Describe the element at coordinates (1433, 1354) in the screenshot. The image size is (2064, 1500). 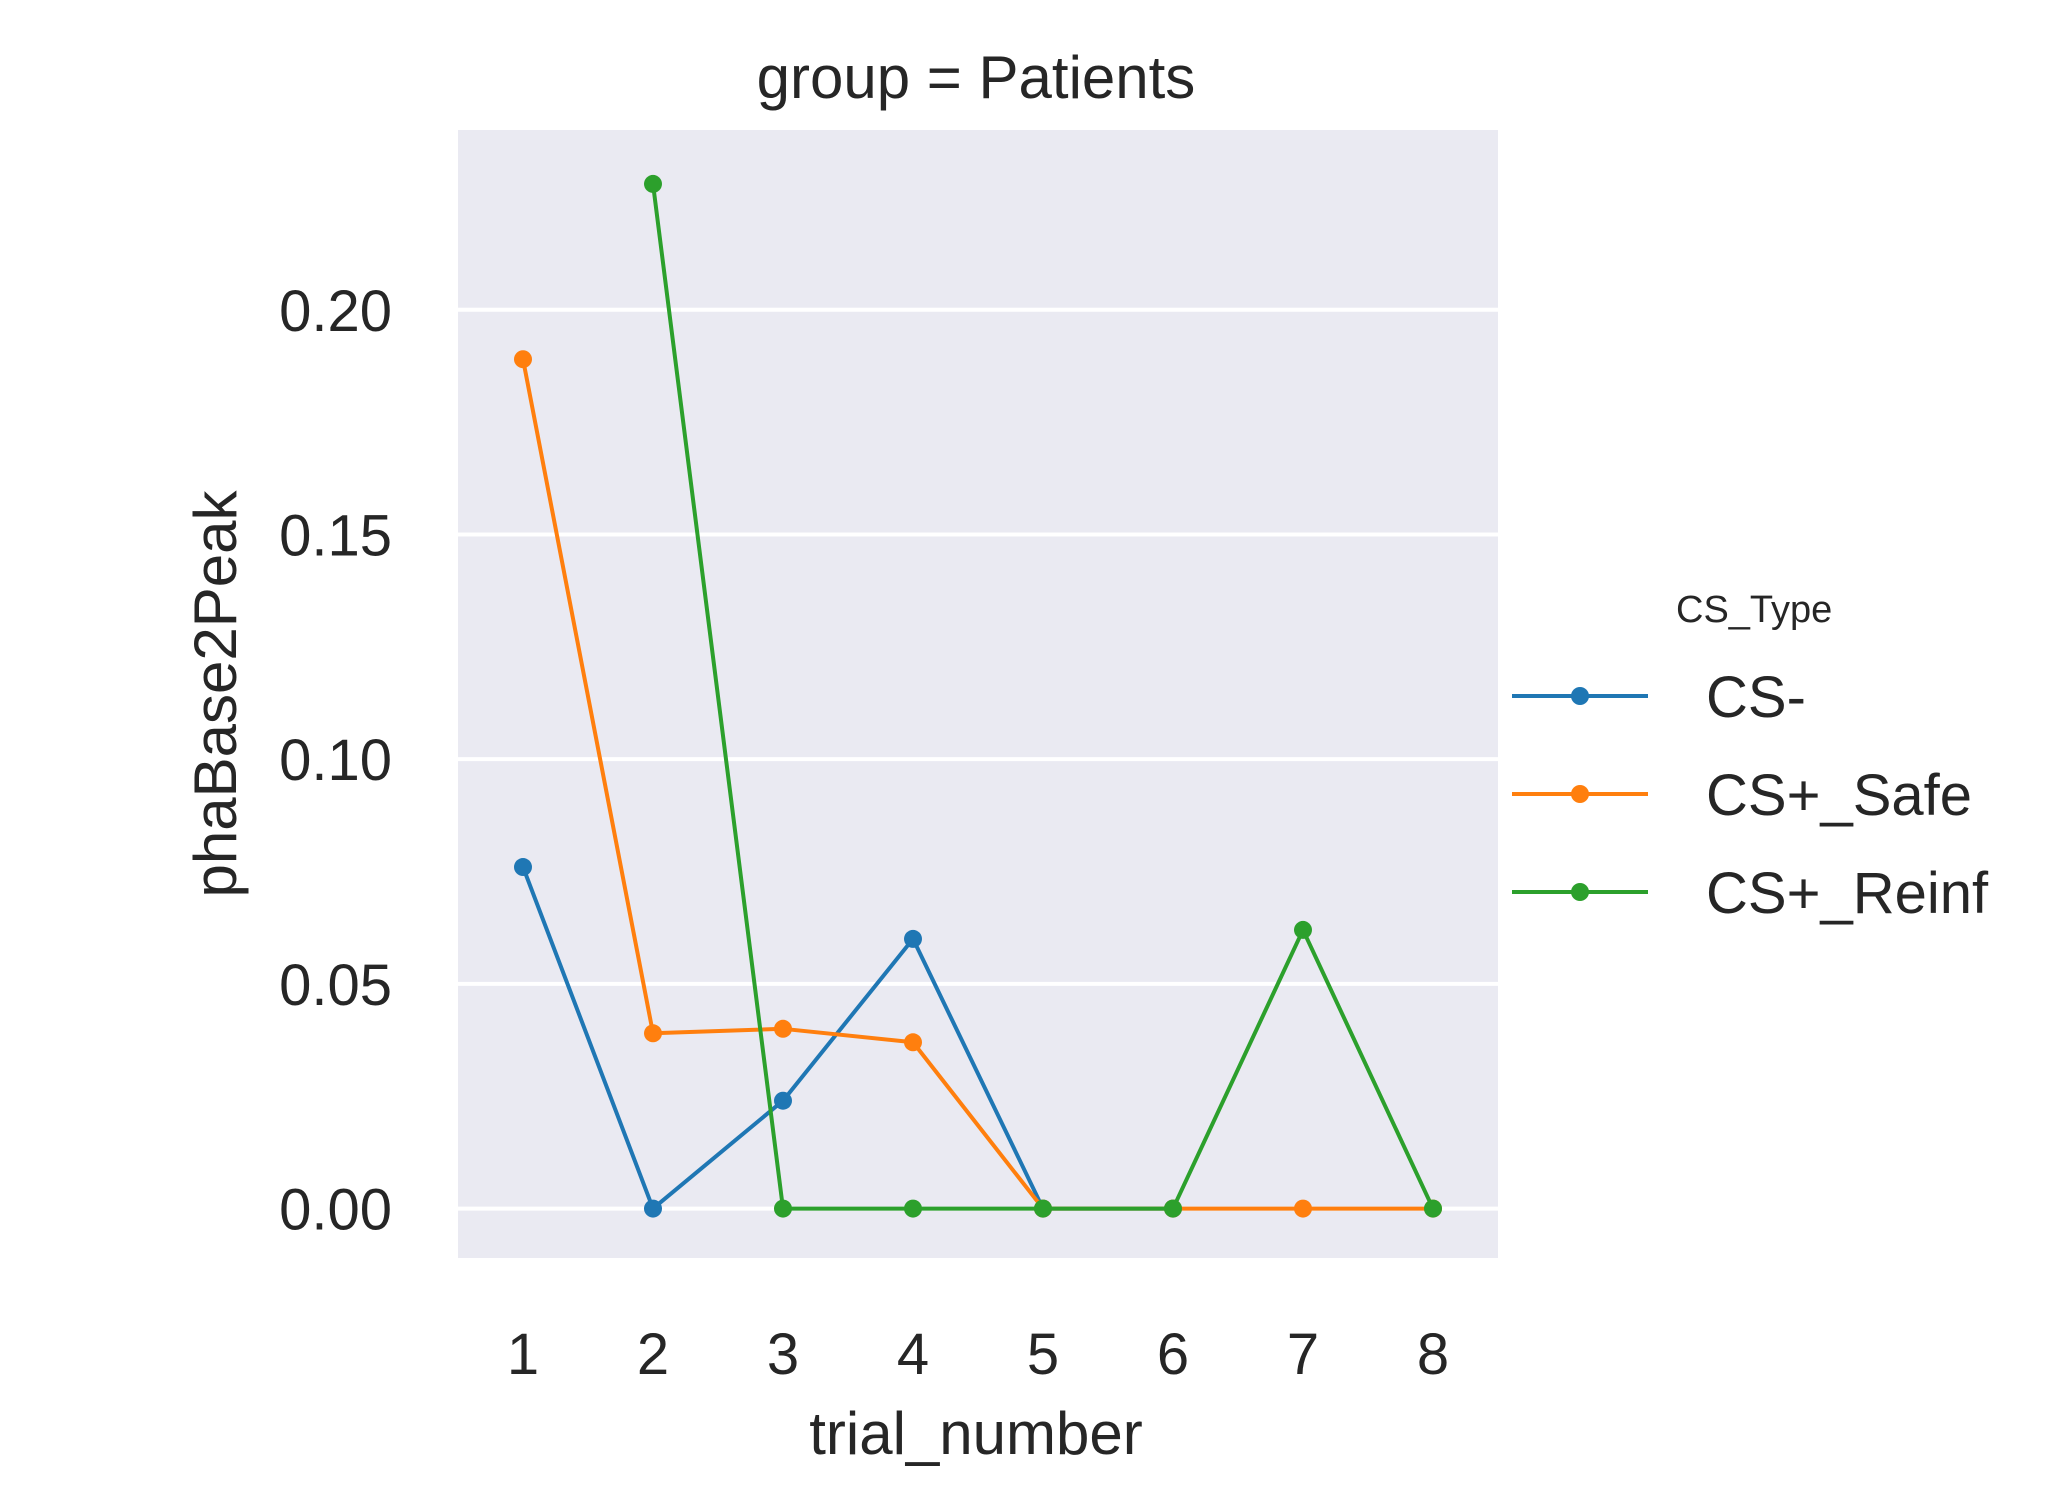
I see `x-tick-label: 8` at that location.